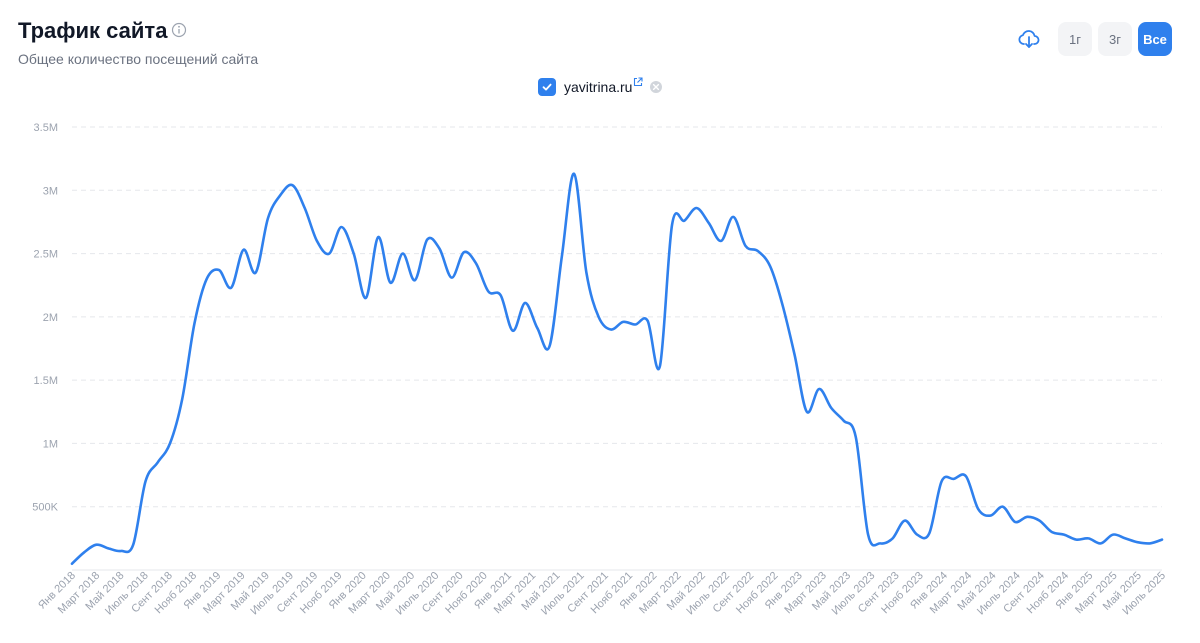 The width and height of the screenshot is (1200, 643). I want to click on page-subtitle: Общее количество посещений сайта, so click(138, 59).